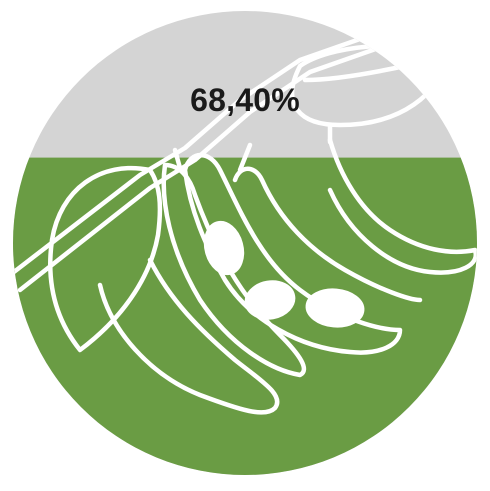 The image size is (490, 491). I want to click on bean-seeds, so click(284, 274).